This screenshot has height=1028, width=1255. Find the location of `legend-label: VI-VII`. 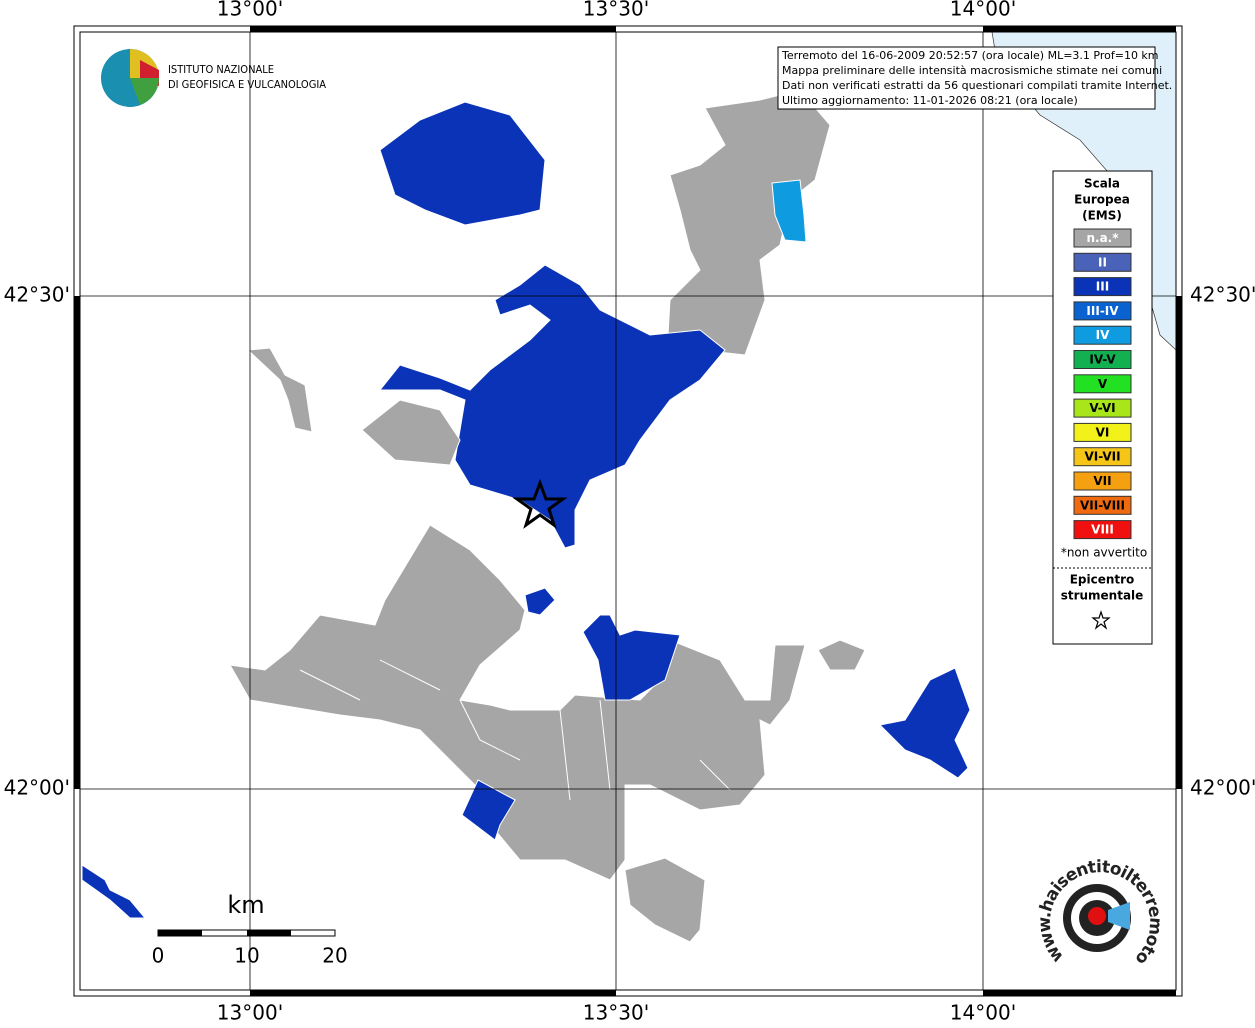

legend-label: VI-VII is located at coordinates (1102, 457).